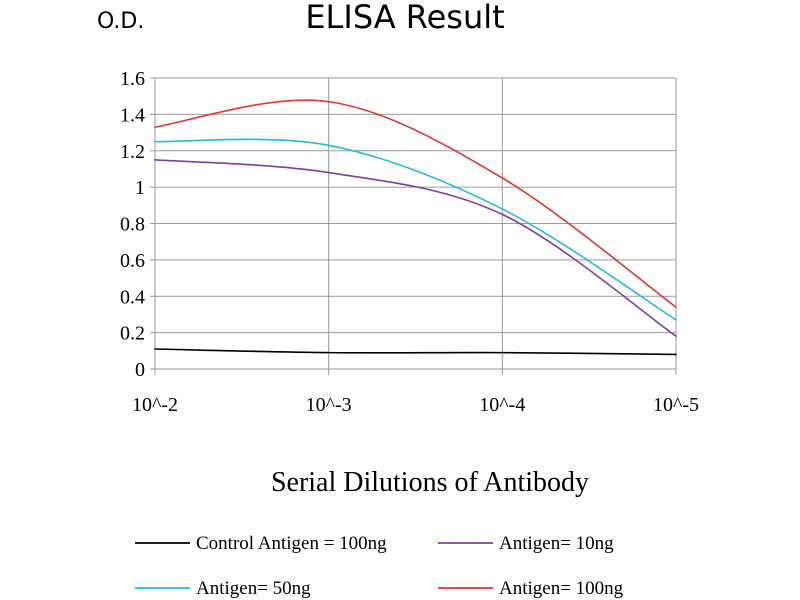 The image size is (800, 600). What do you see at coordinates (132, 152) in the screenshot?
I see `y-tick-label: 1.2` at bounding box center [132, 152].